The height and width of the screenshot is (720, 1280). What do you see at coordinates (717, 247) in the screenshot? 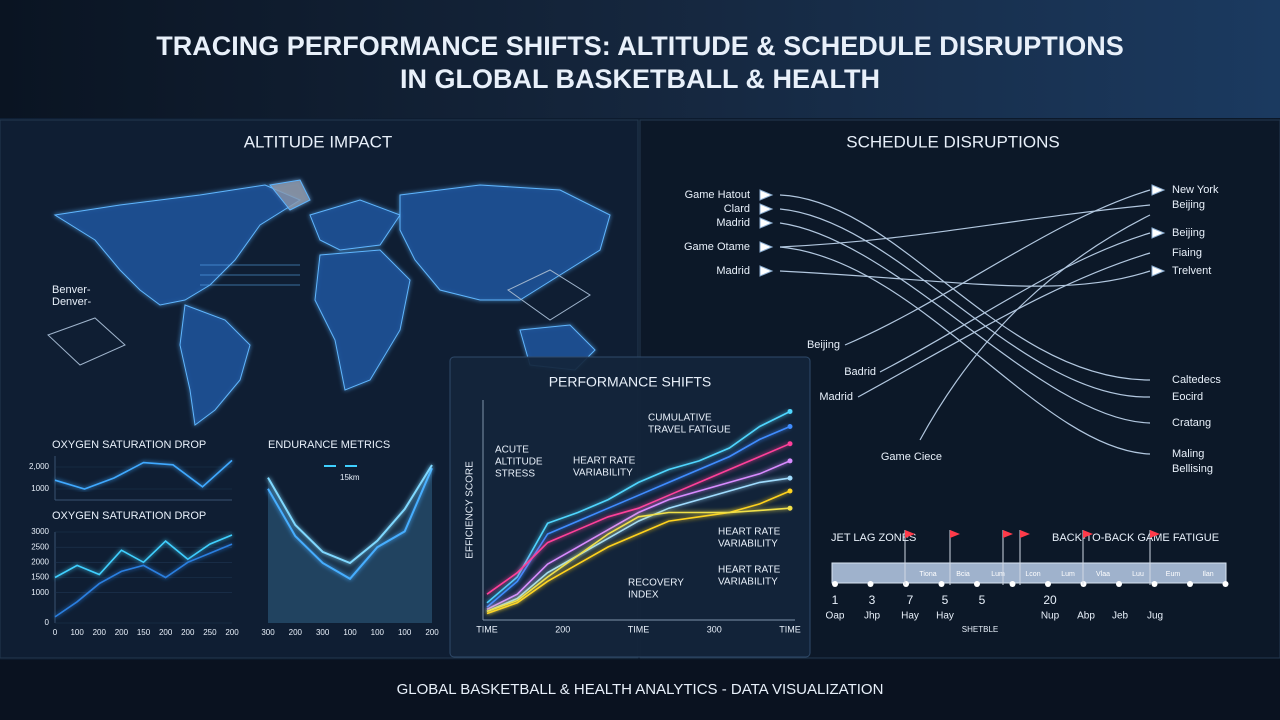
I see `city-label: Game Otame` at bounding box center [717, 247].